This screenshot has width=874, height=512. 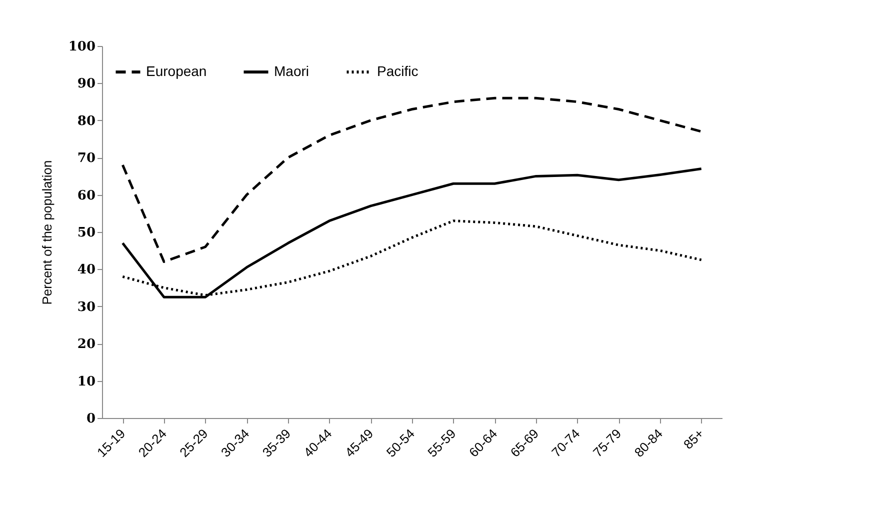 I want to click on y-tick-label: 0, so click(x=91, y=419).